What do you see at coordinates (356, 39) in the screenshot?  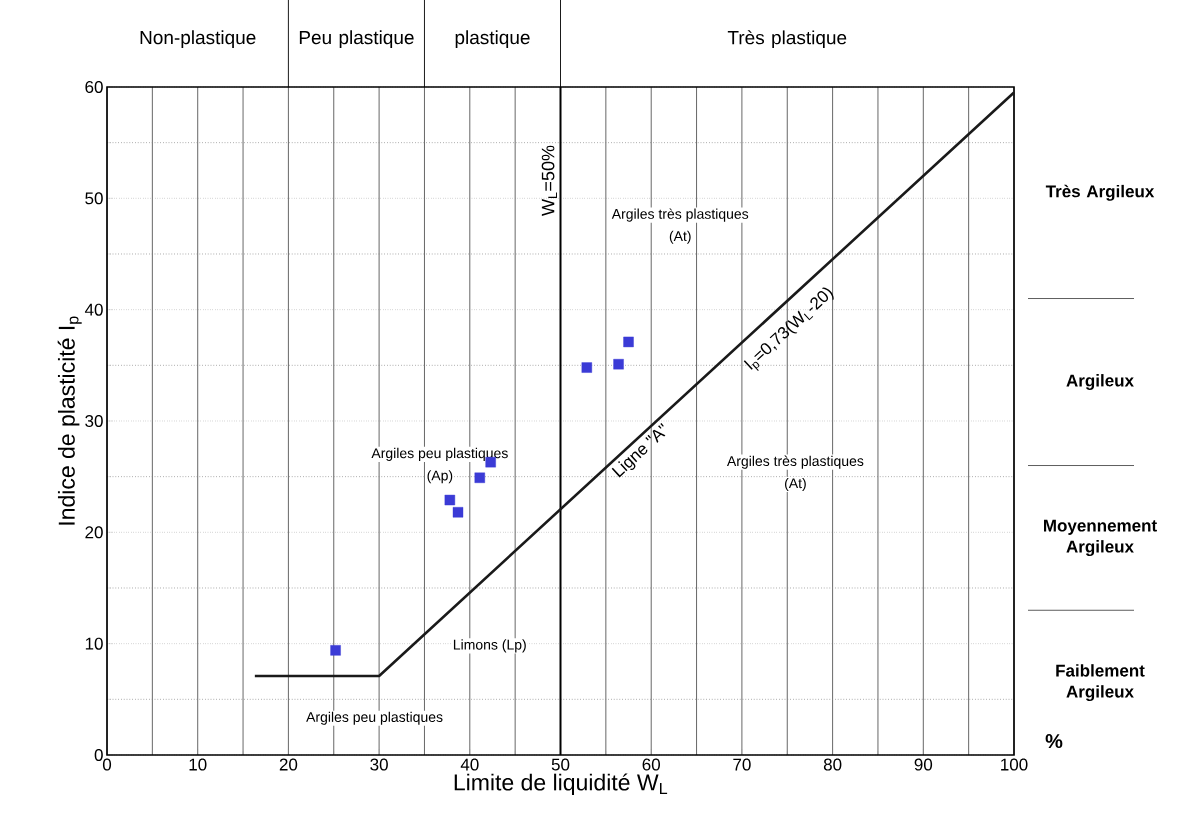 I see `text: Peu plastique` at bounding box center [356, 39].